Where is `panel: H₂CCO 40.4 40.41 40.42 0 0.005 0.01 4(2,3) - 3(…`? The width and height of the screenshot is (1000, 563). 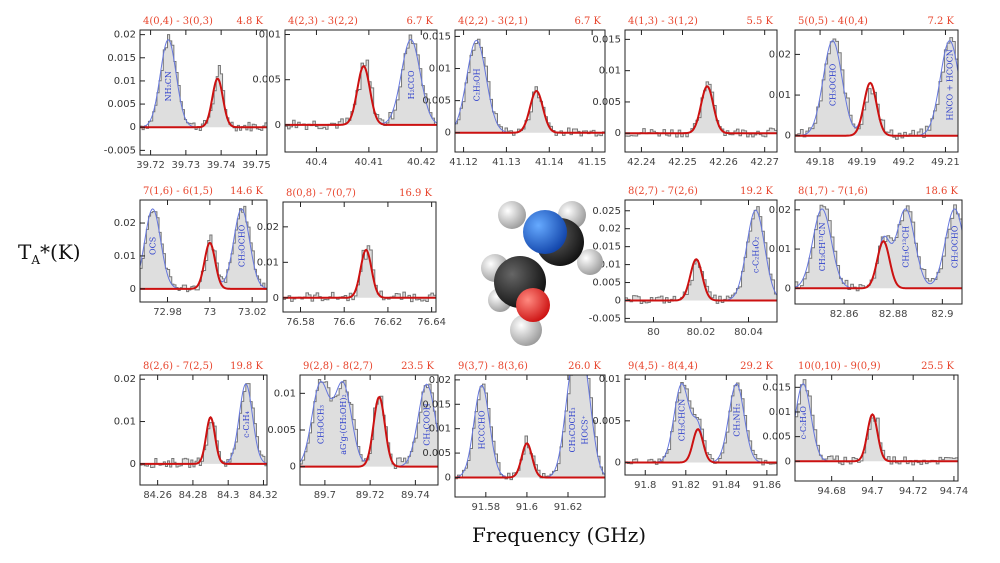 panel: H₂CCO 40.4 40.41 40.42 0 0.005 0.01 4(2,3) - 3(… is located at coordinates (345, 92).